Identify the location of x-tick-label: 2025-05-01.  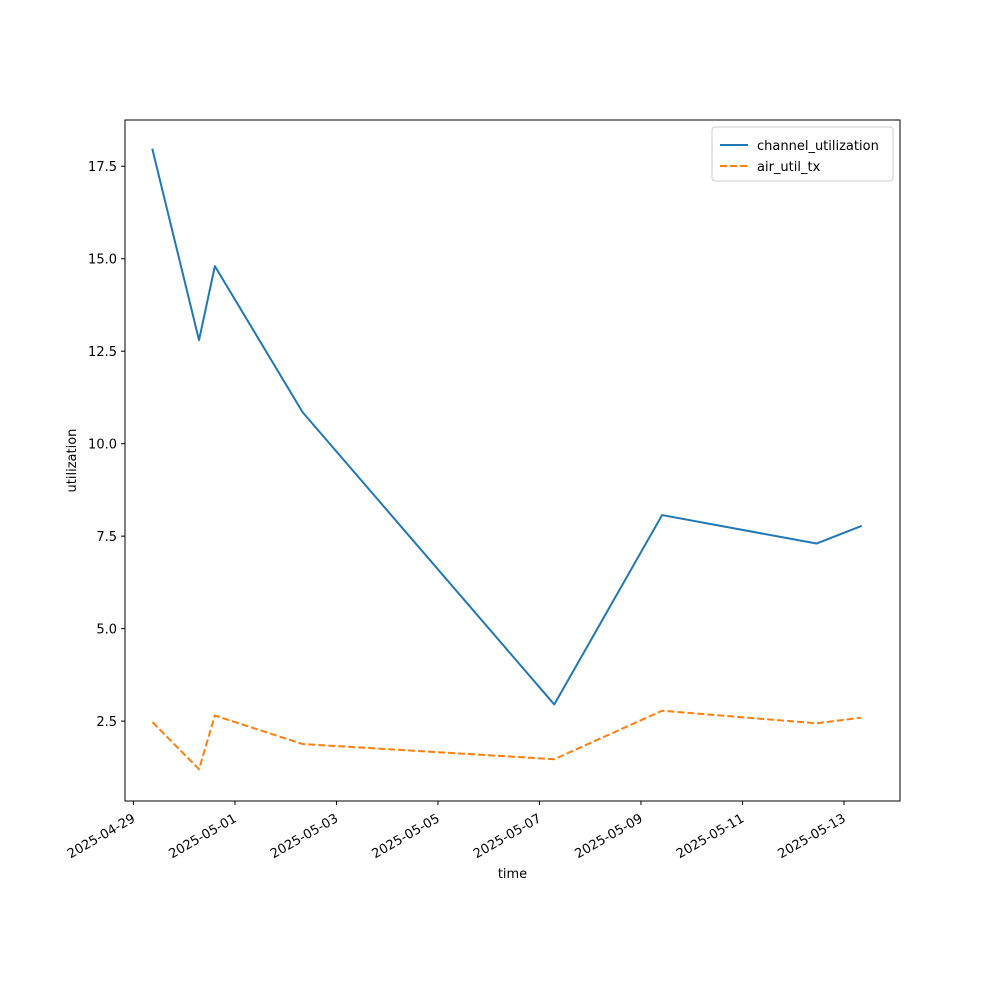
(203, 836).